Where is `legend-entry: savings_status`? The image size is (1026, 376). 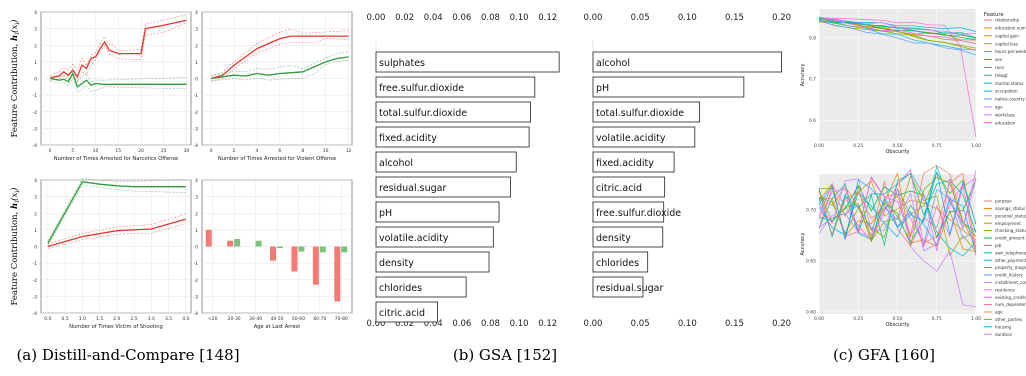 legend-entry: savings_status is located at coordinates (1010, 208).